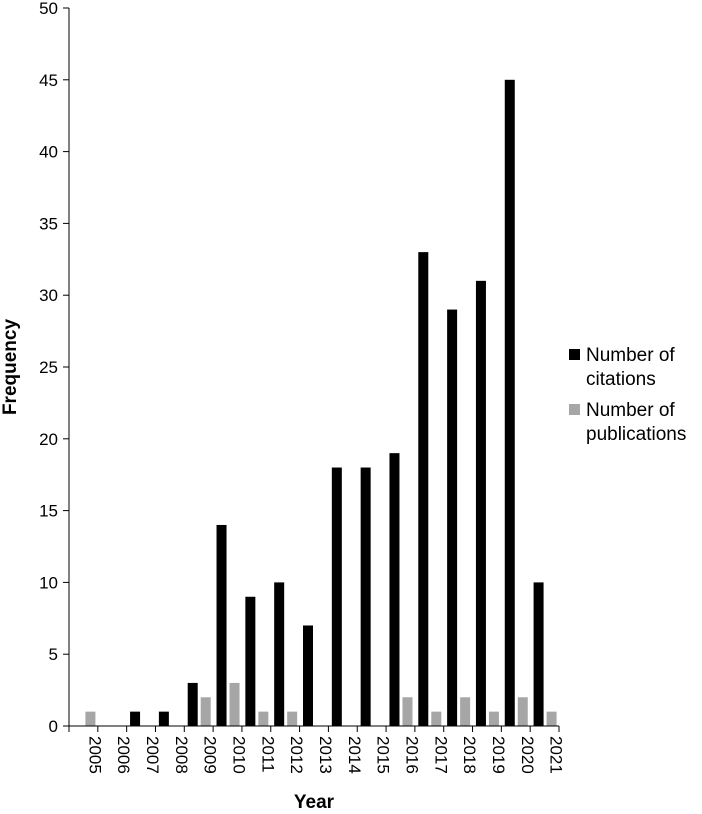 This screenshot has height=814, width=702. I want to click on y-tick-label: 5, so click(53, 654).